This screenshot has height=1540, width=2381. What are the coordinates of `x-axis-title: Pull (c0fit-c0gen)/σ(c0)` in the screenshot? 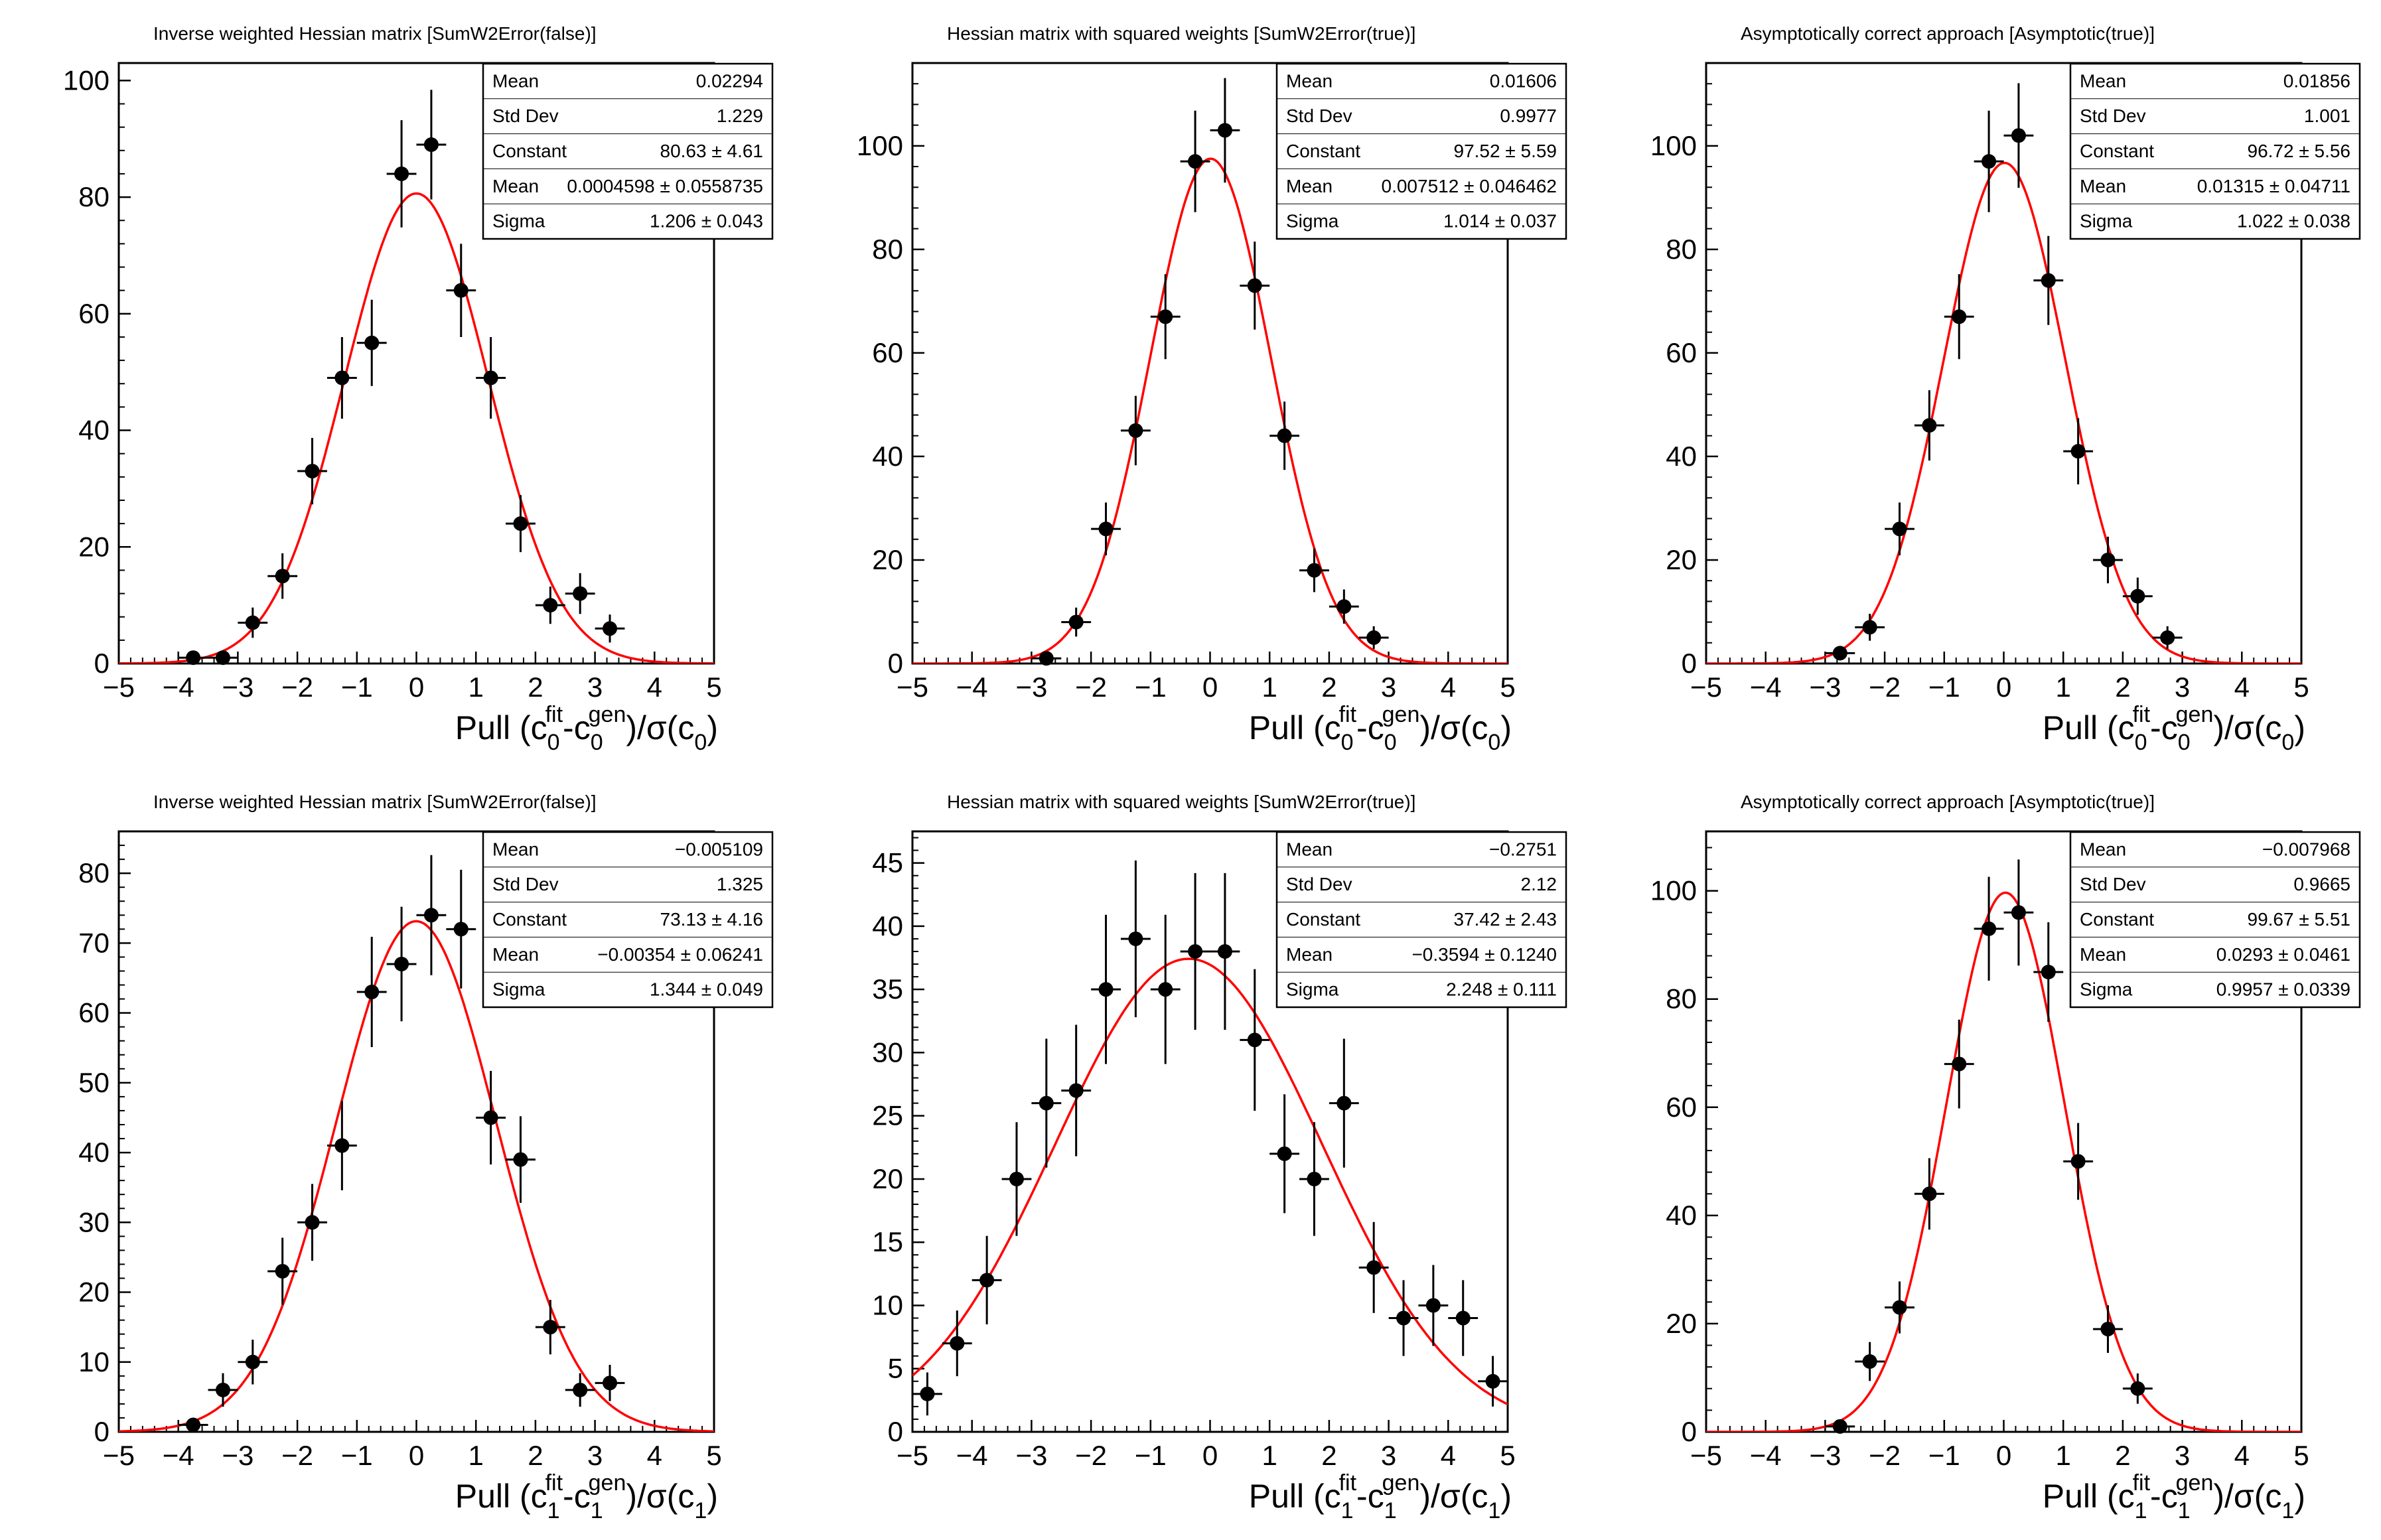 It's located at (586, 728).